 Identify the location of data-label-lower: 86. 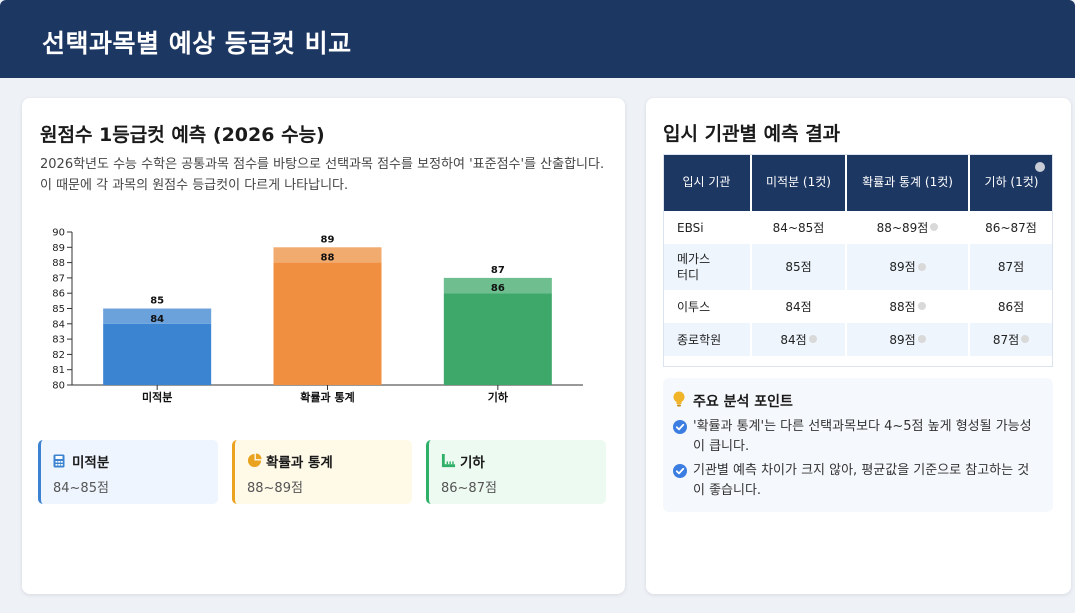
(498, 288).